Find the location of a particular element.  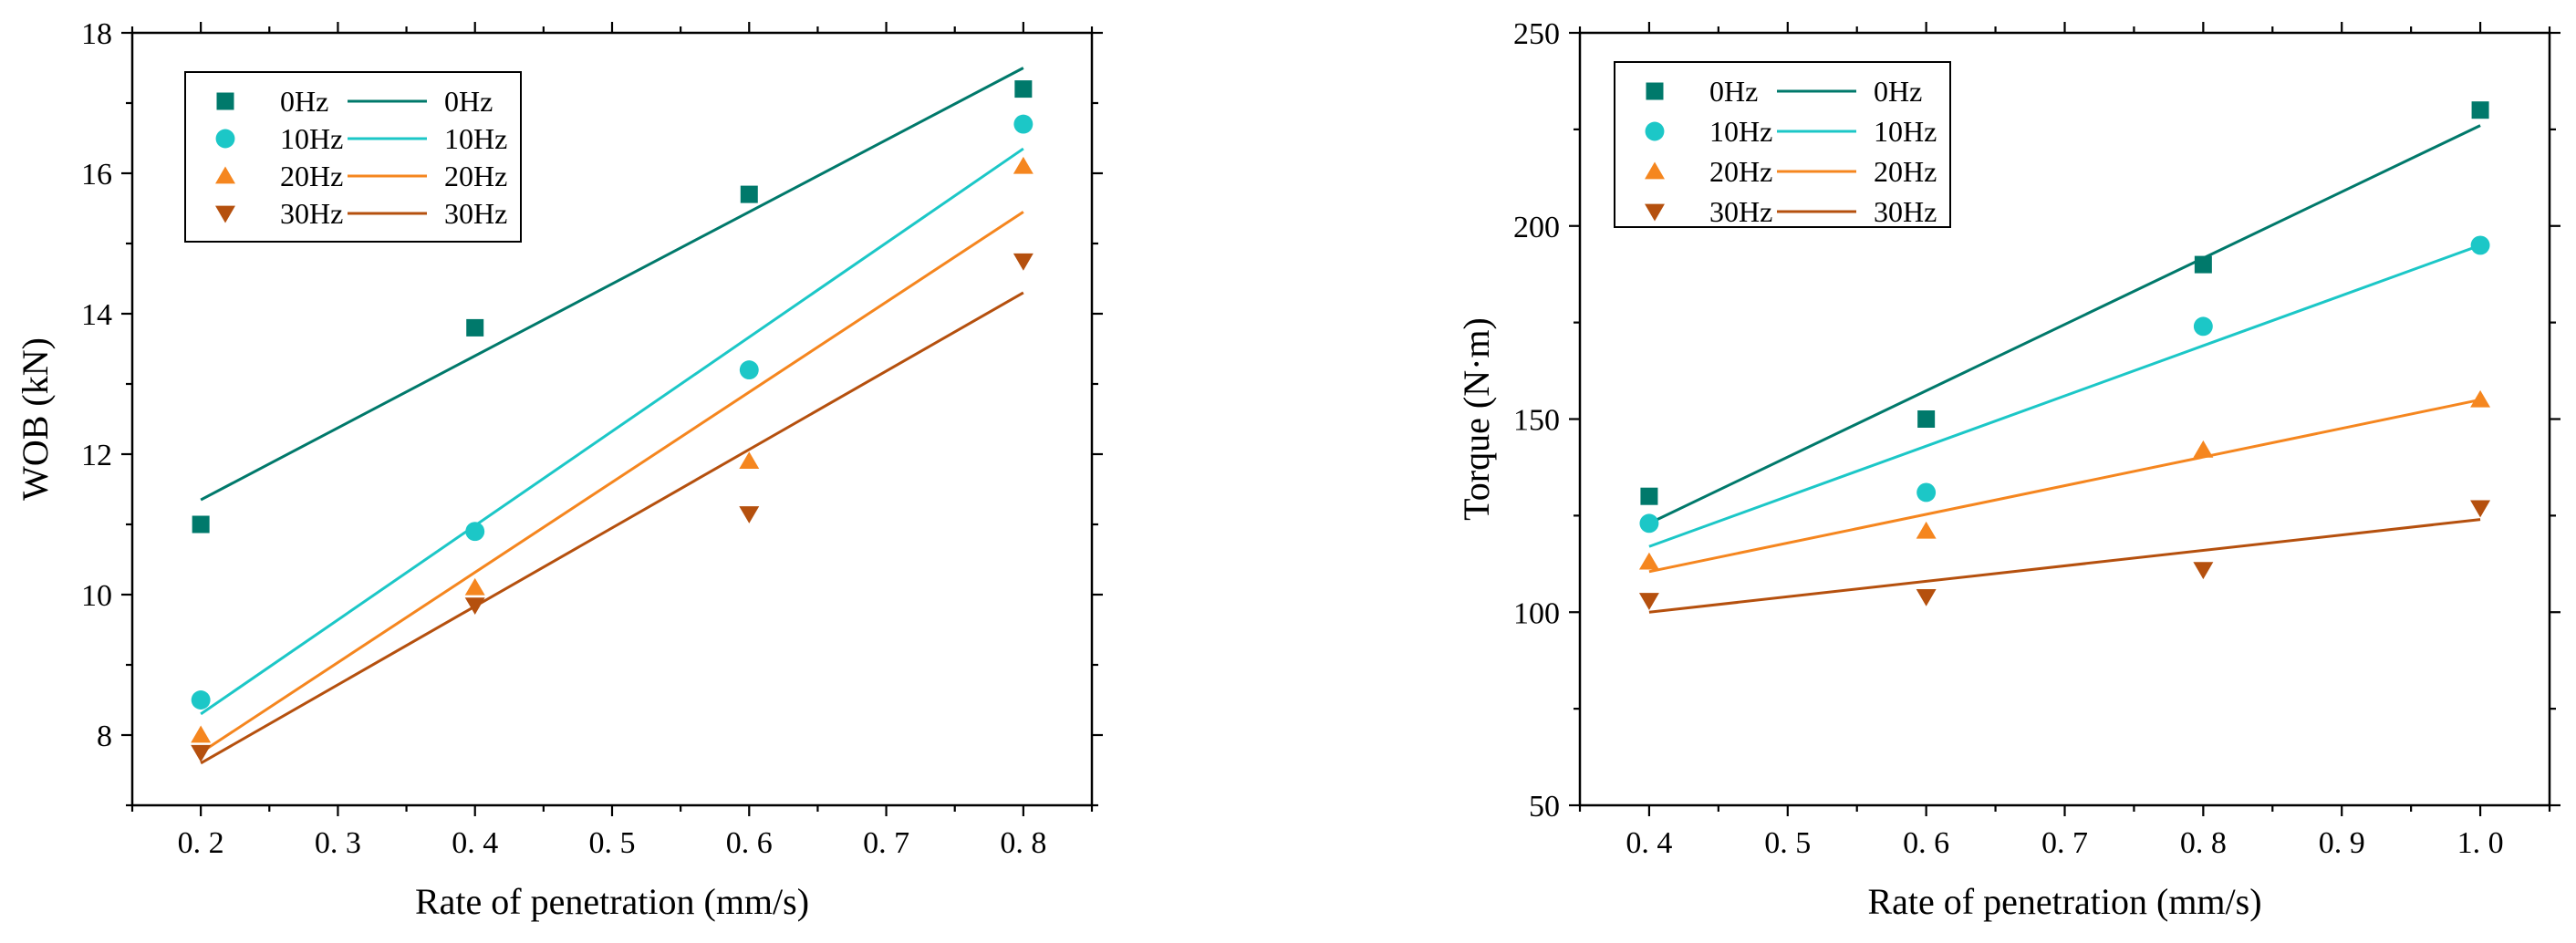

x-tick-label: 0. 9 is located at coordinates (2342, 843).